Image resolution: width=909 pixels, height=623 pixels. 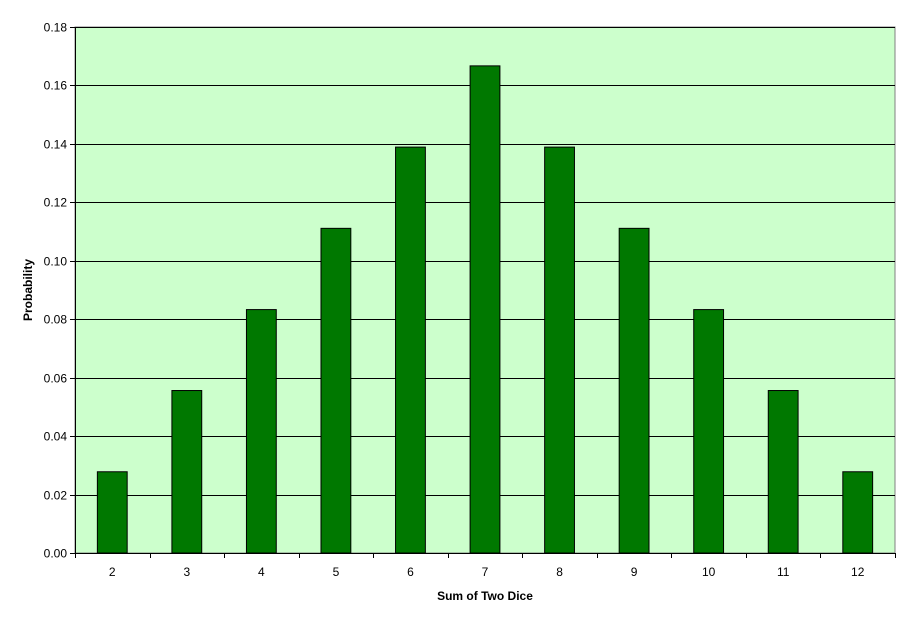 What do you see at coordinates (559, 572) in the screenshot?
I see `x-tick-label: 8` at bounding box center [559, 572].